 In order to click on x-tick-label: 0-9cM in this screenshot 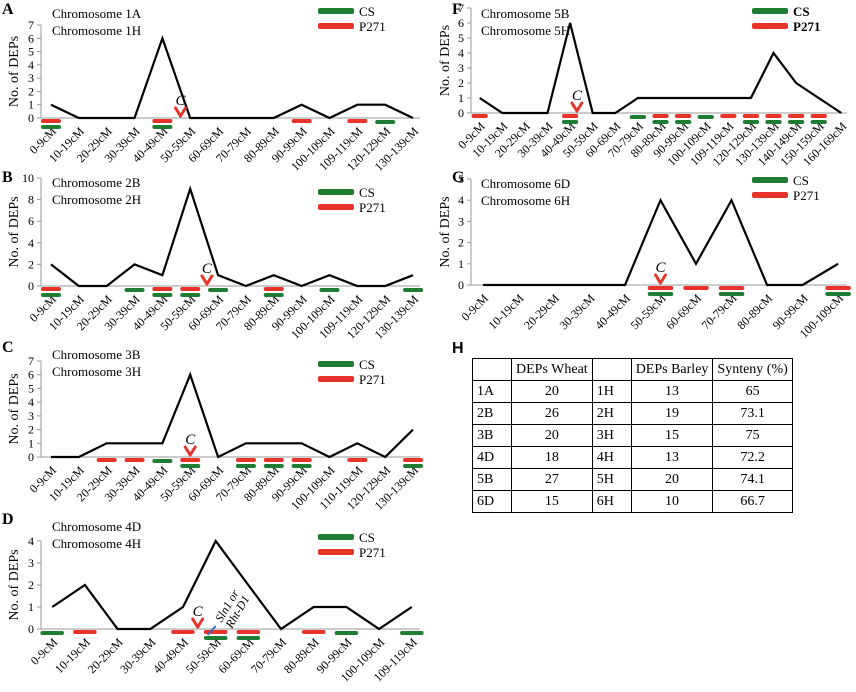, I will do `click(474, 307)`.